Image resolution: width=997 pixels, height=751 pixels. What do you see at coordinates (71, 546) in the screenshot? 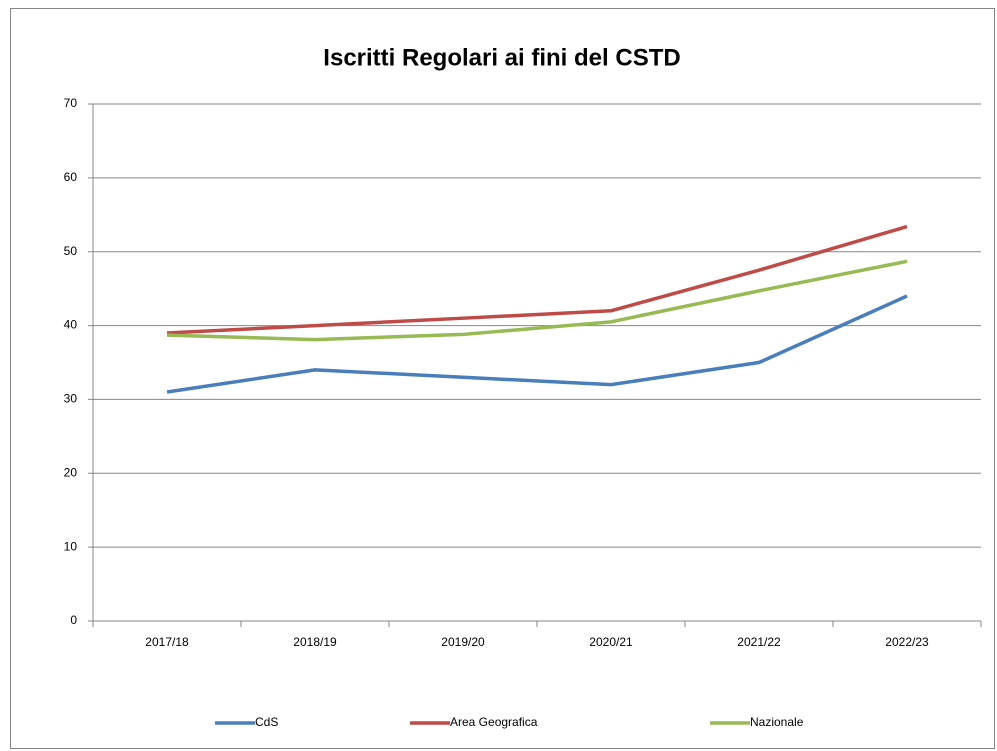
I see `y-tick-label: 10` at bounding box center [71, 546].